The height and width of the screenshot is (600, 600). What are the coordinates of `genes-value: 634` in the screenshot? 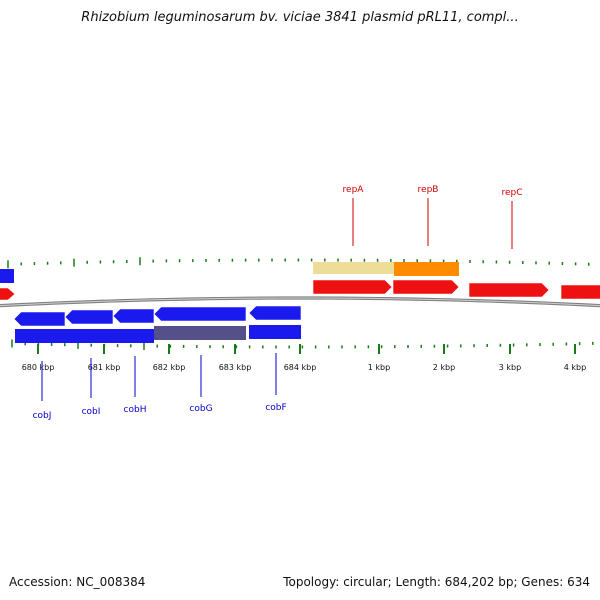 It's located at (578, 582).